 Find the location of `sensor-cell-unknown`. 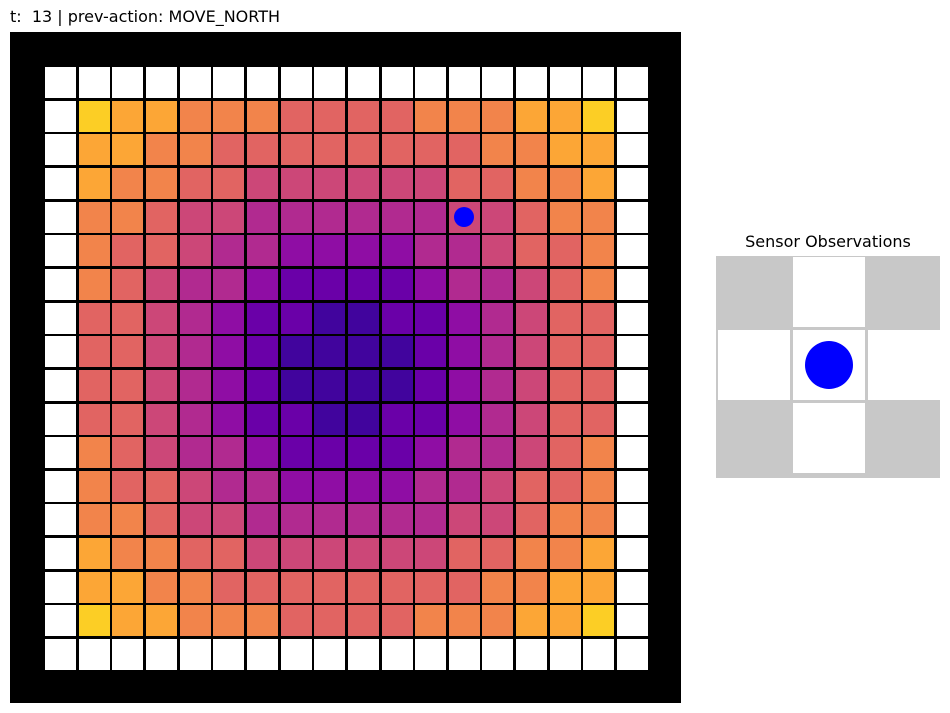

sensor-cell-unknown is located at coordinates (904, 292).